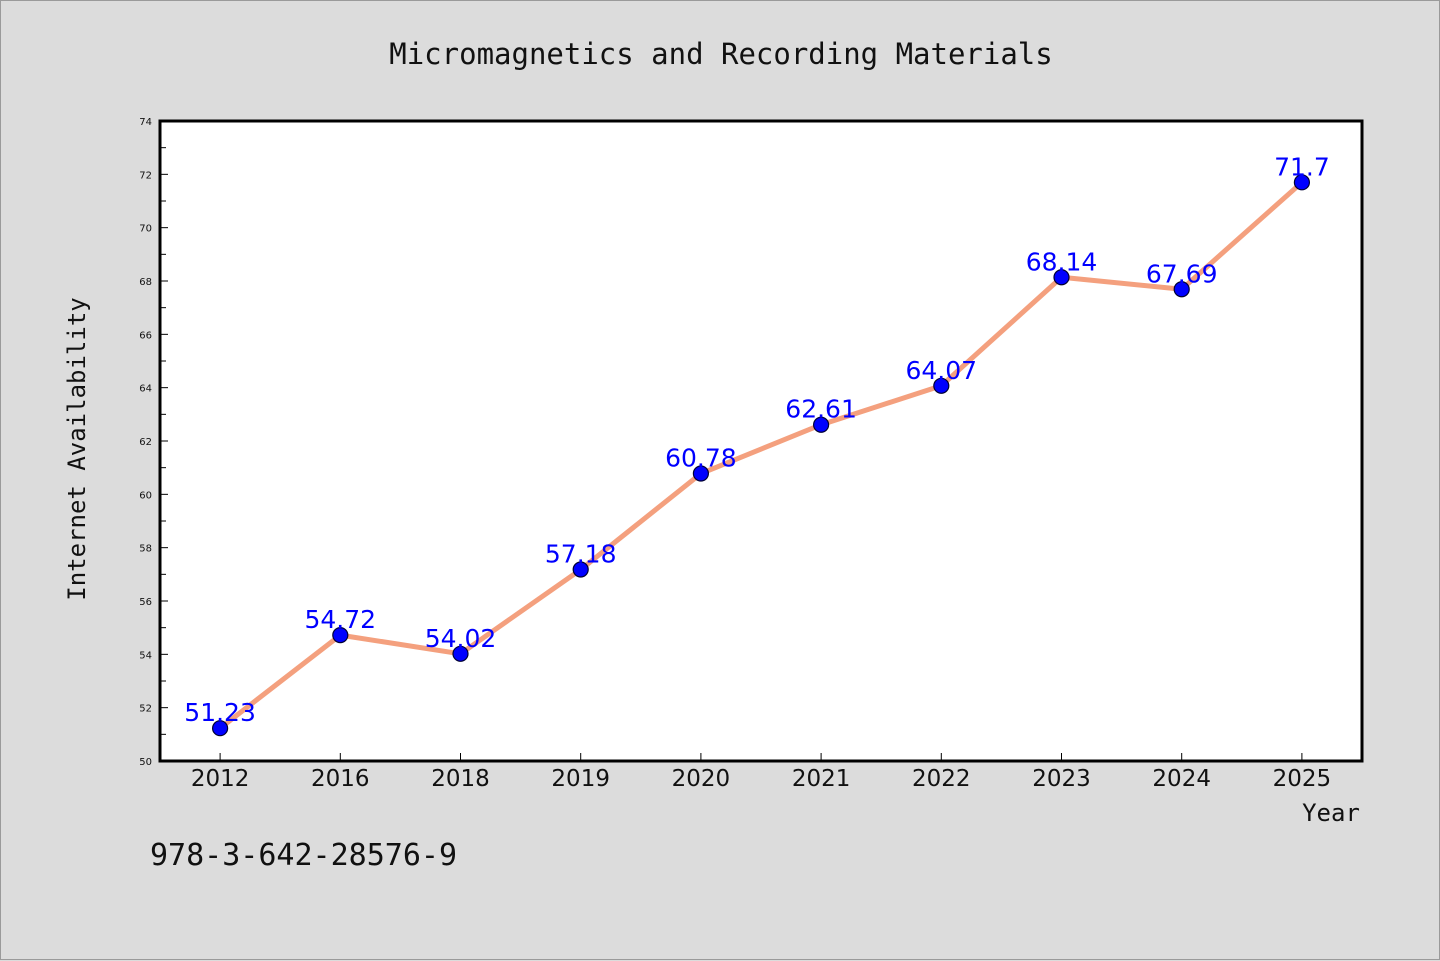 This screenshot has height=961, width=1440. What do you see at coordinates (145, 175) in the screenshot?
I see `y-tick-label: 72` at bounding box center [145, 175].